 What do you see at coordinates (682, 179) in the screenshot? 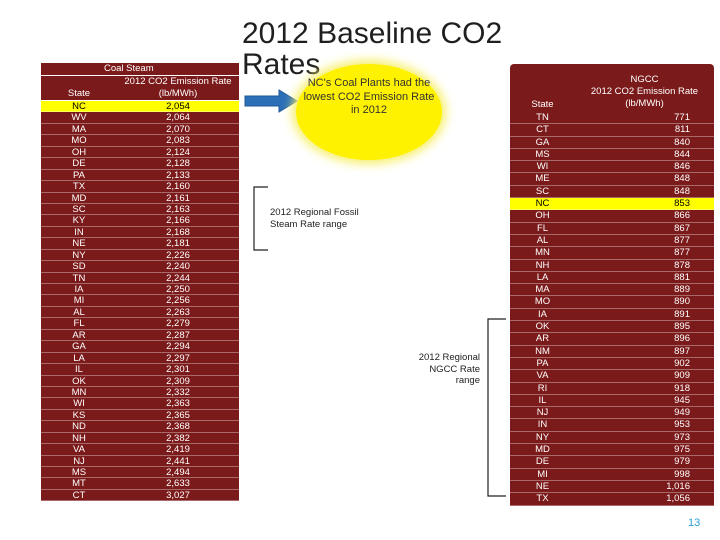
I see `ngcc-rate-cell: 848` at bounding box center [682, 179].